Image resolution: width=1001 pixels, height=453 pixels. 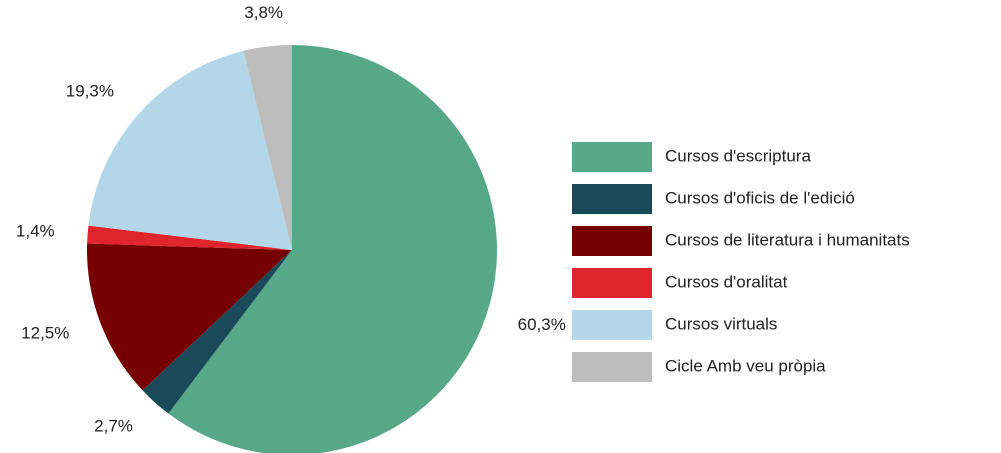 What do you see at coordinates (113, 426) in the screenshot?
I see `data-label: 2,7%` at bounding box center [113, 426].